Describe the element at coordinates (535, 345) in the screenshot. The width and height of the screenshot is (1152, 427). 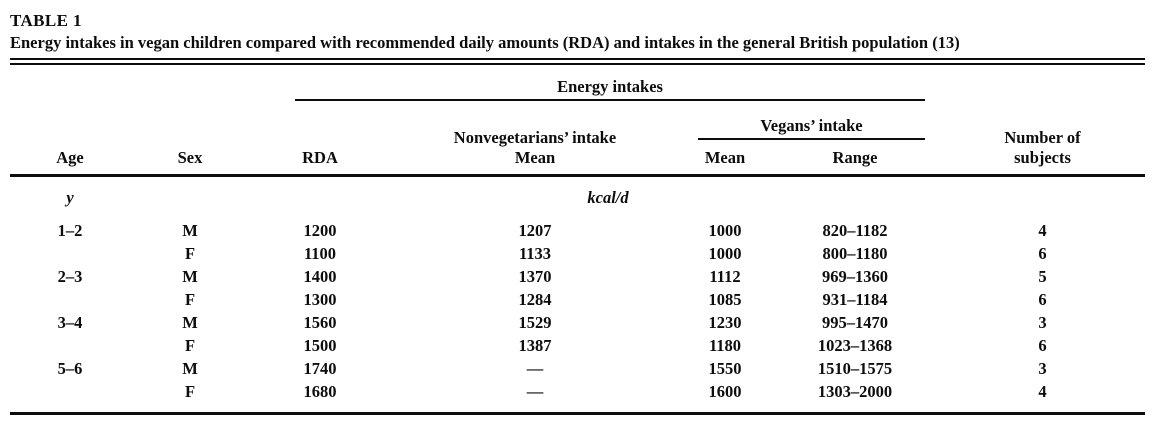
I see `cell-nonveg-mean: 1387` at that location.